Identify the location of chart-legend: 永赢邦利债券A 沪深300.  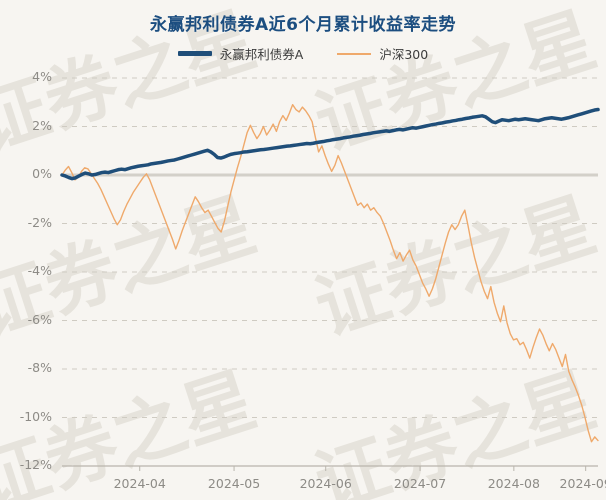
(303, 53).